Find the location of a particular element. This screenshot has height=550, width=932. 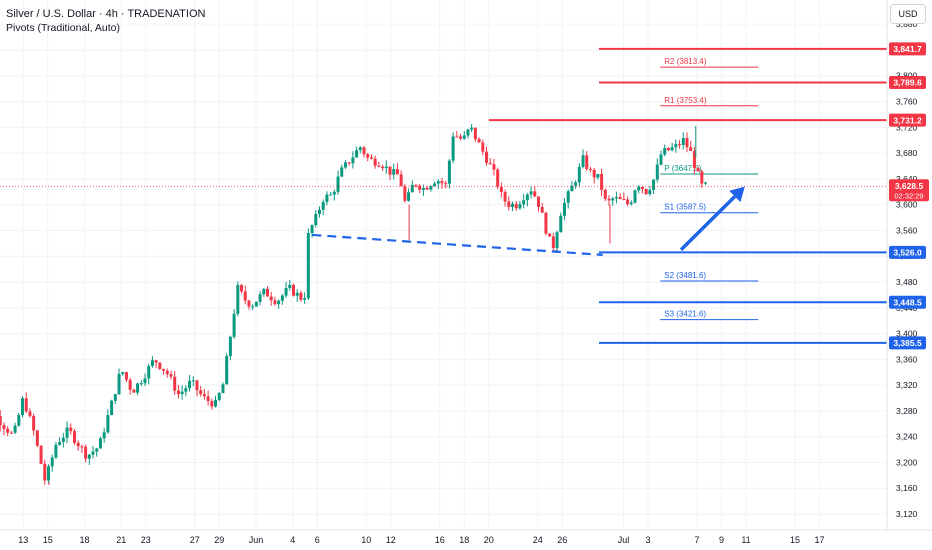

time-tick-label: 11 is located at coordinates (745, 540).